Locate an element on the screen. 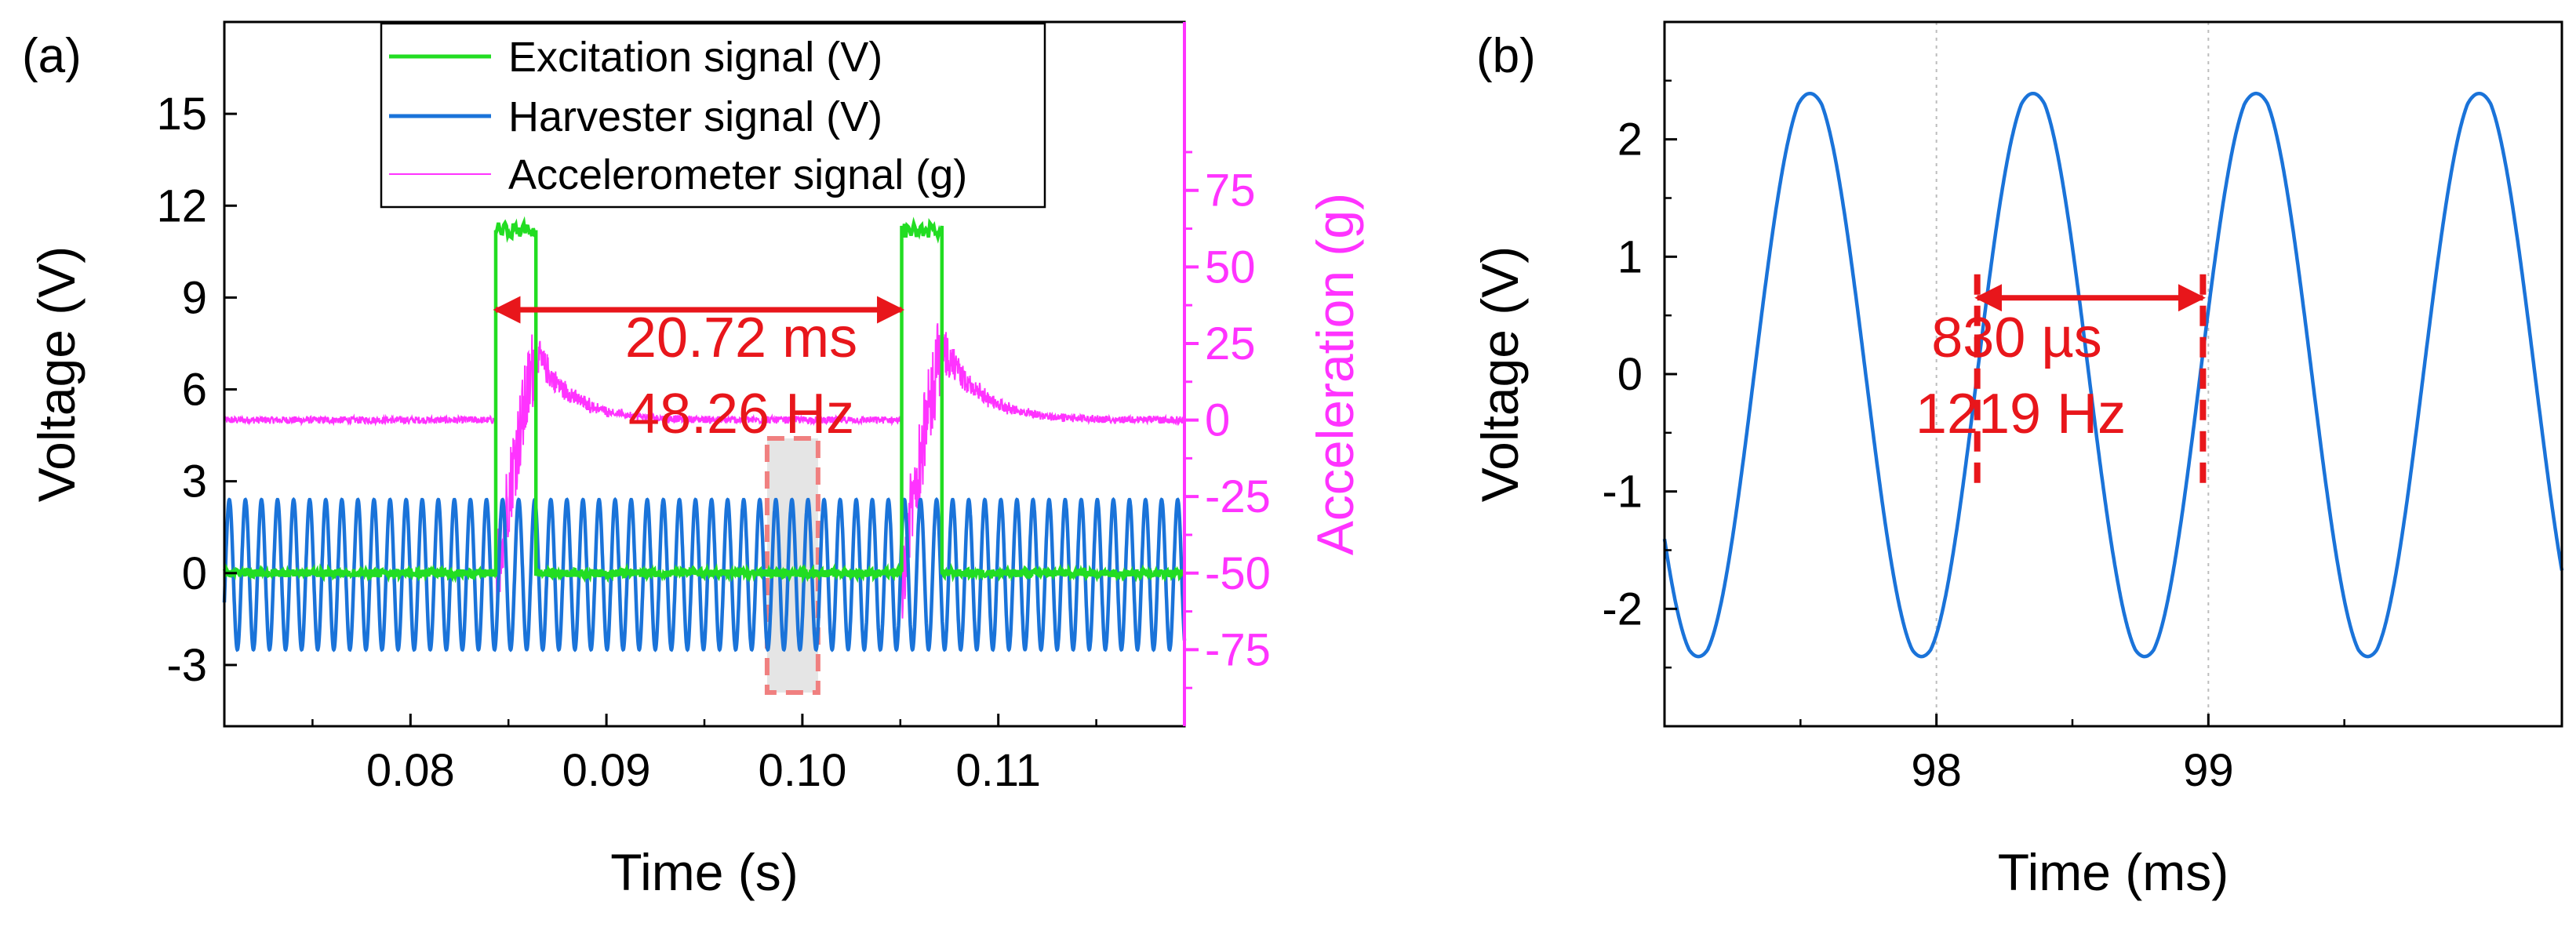 The width and height of the screenshot is (2576, 927). accelerometer-line is located at coordinates (704, 465).